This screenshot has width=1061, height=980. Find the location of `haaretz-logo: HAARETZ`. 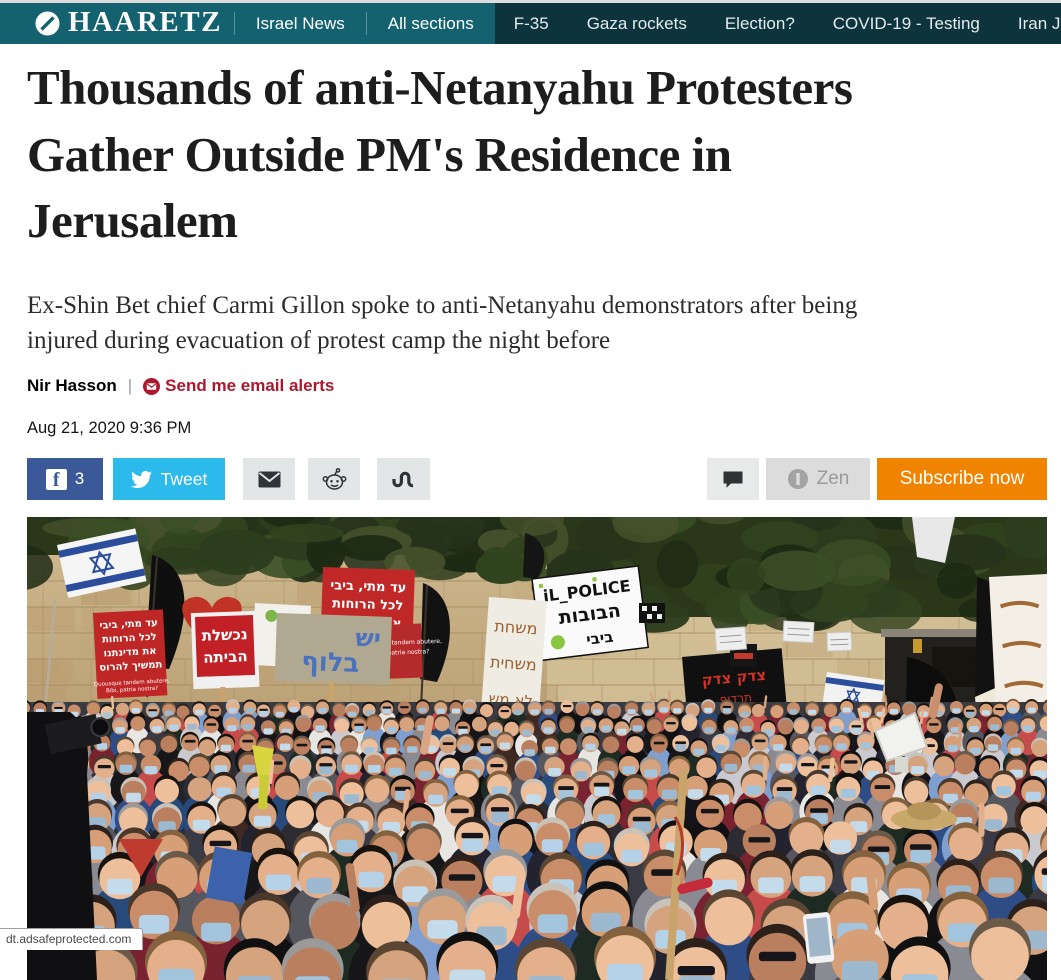

haaretz-logo: HAARETZ is located at coordinates (117, 23).